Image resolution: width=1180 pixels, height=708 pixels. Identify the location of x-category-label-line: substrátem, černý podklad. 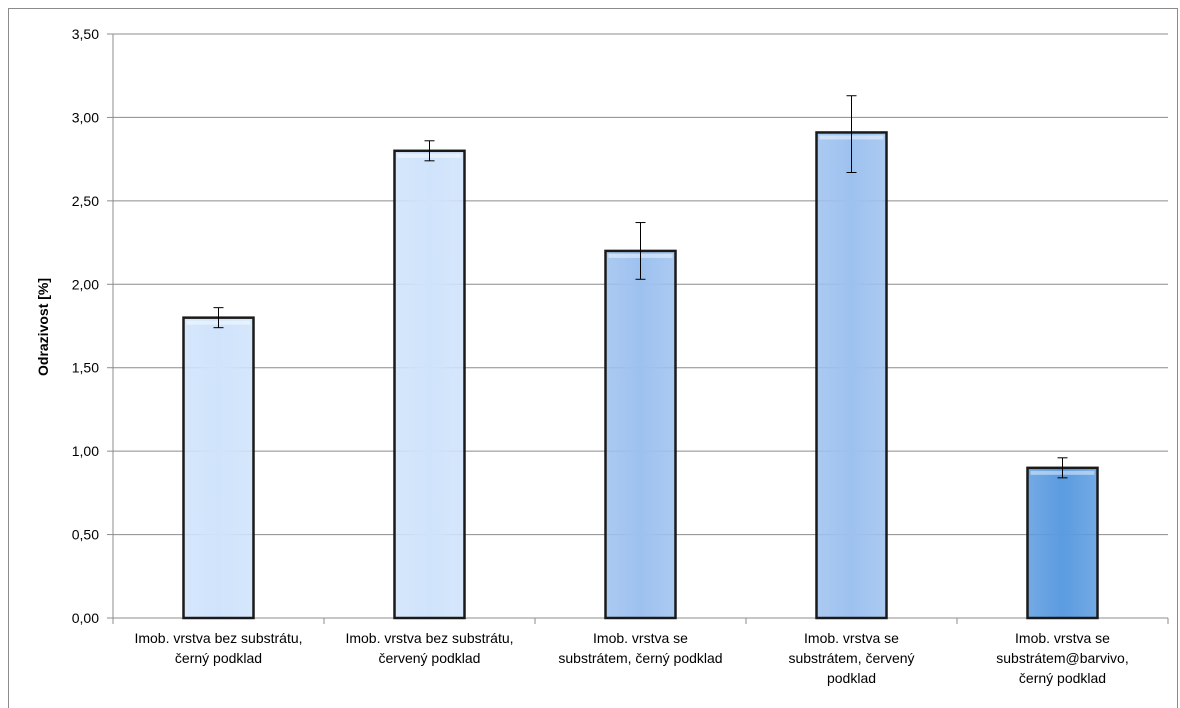
(640, 658).